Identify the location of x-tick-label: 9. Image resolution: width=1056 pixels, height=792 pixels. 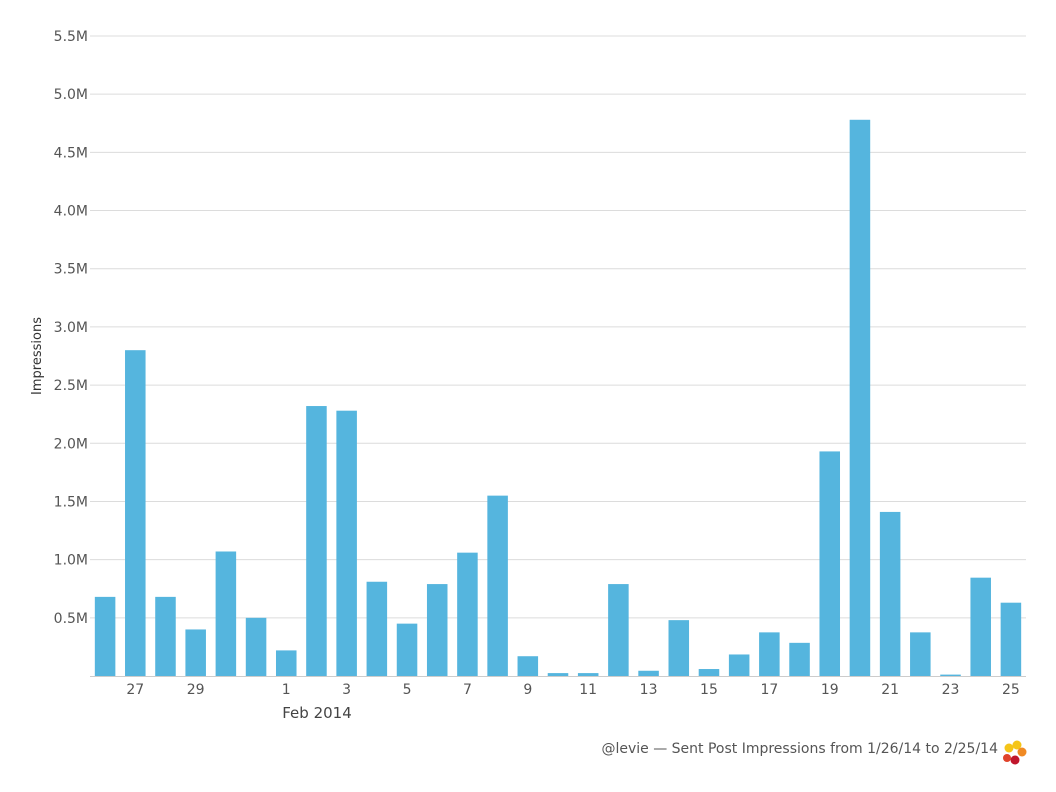
(527, 690).